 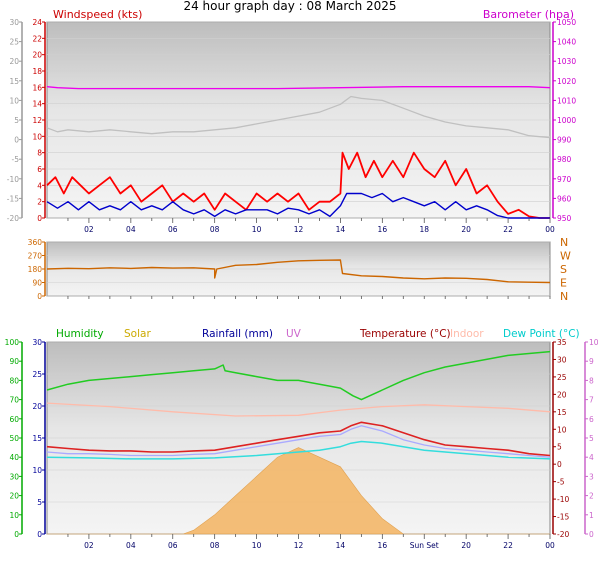 I want to click on legend-label: Solar, so click(x=137, y=334).